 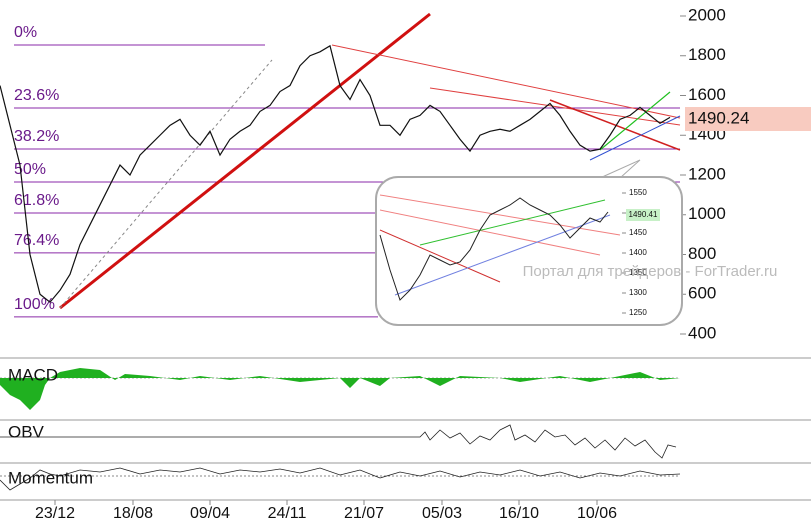 What do you see at coordinates (597, 513) in the screenshot?
I see `x-tick-label: 10/06` at bounding box center [597, 513].